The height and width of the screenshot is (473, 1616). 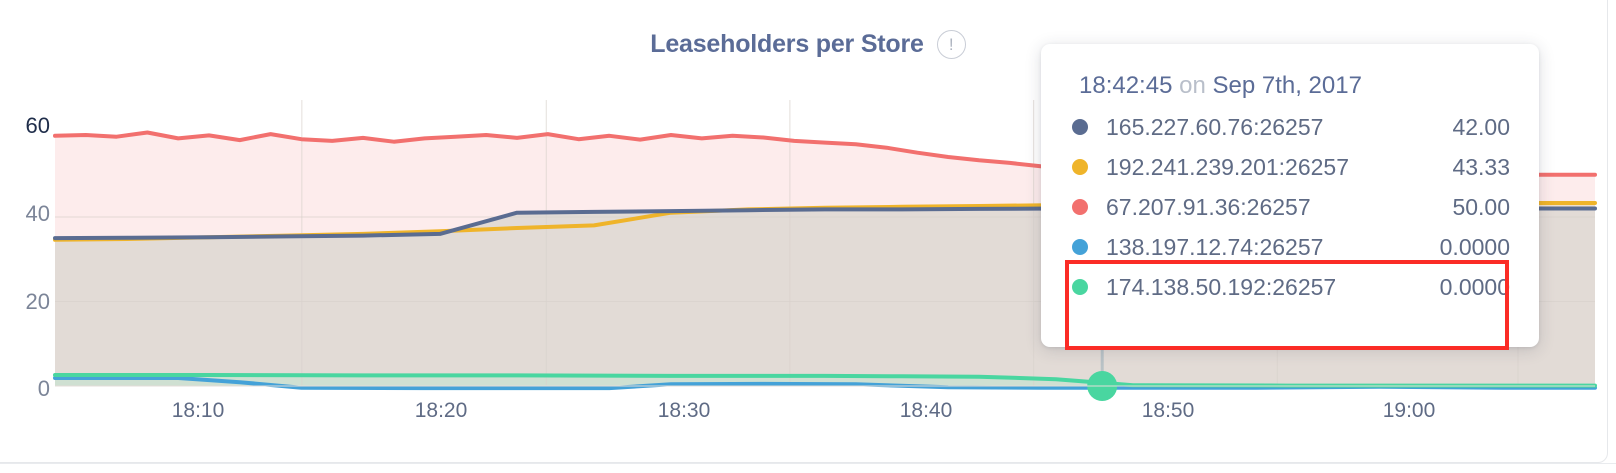 I want to click on y-axis-tick-0: 0, so click(x=43, y=388).